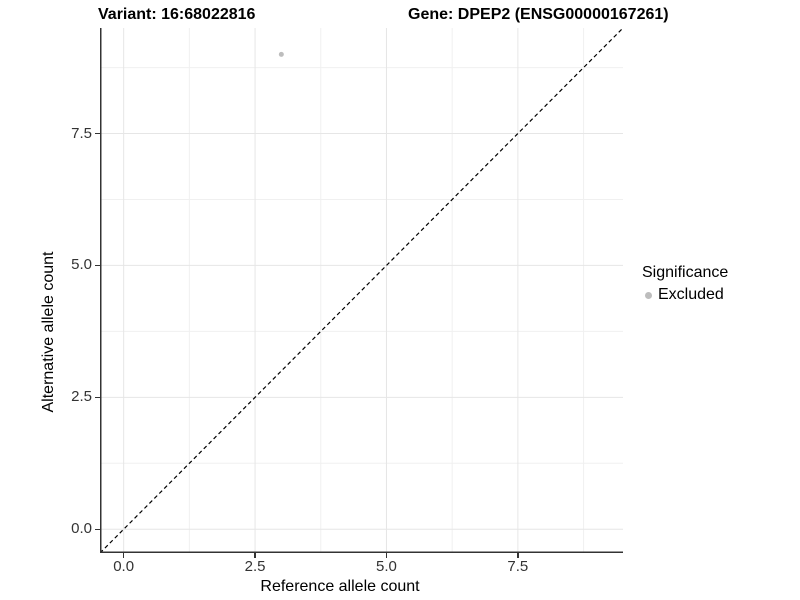 The image size is (800, 600). I want to click on y-axis-title: Alternative allele count, so click(48, 332).